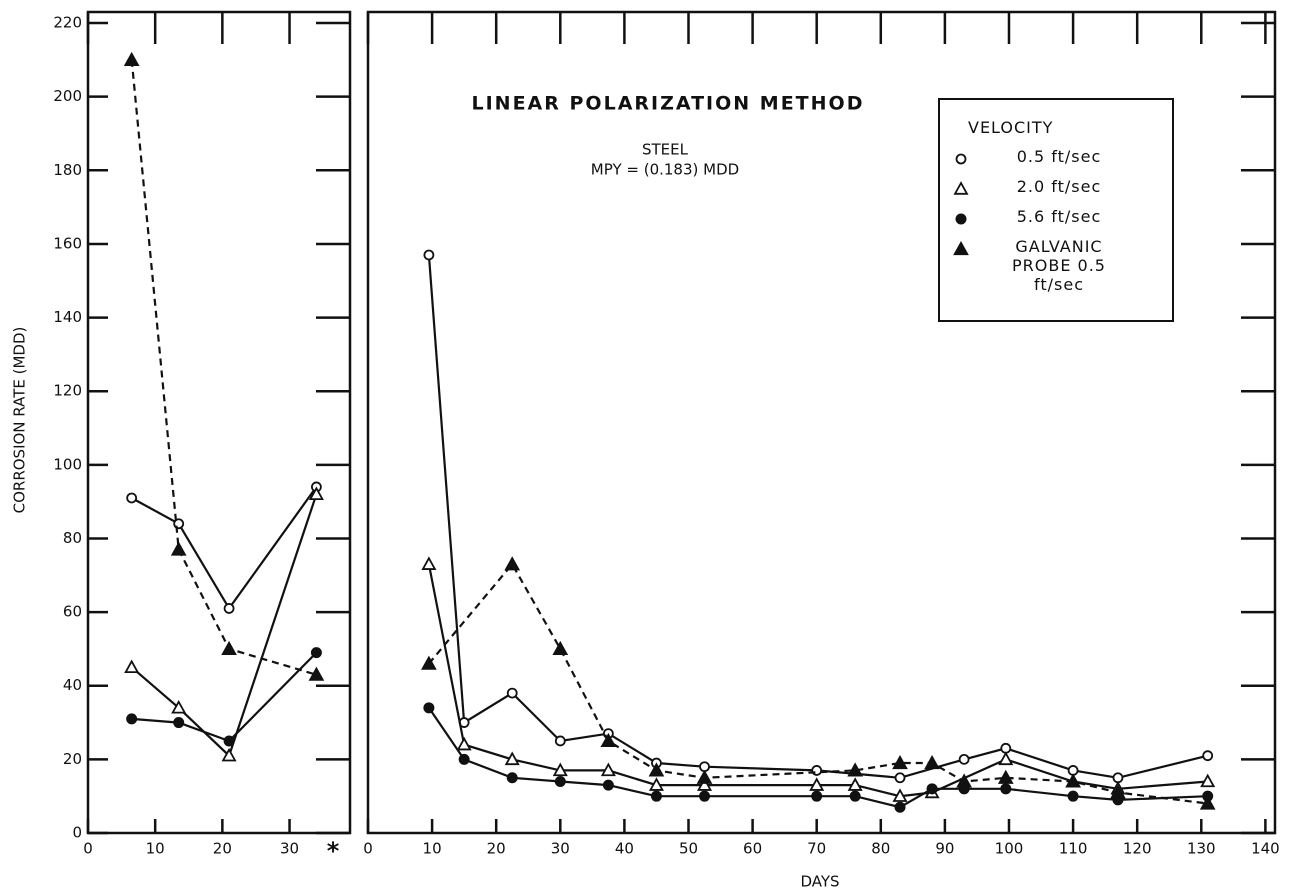 The width and height of the screenshot is (1295, 896). What do you see at coordinates (67, 243) in the screenshot?
I see `y-tick-label: 160` at bounding box center [67, 243].